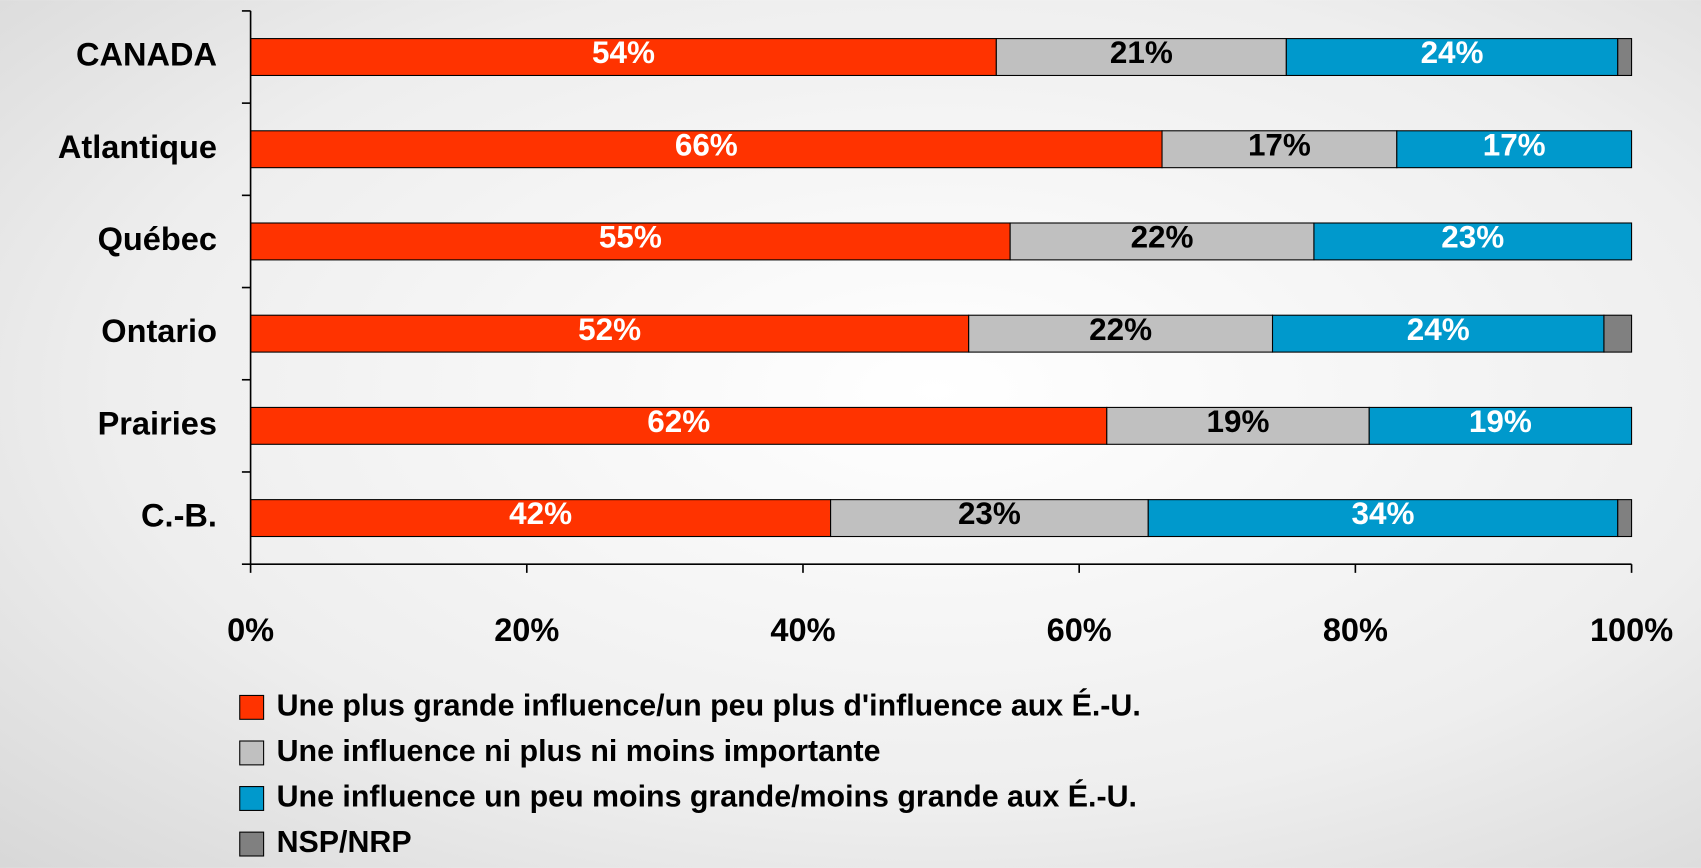  I want to click on x-tick-label: 40%, so click(802, 630).